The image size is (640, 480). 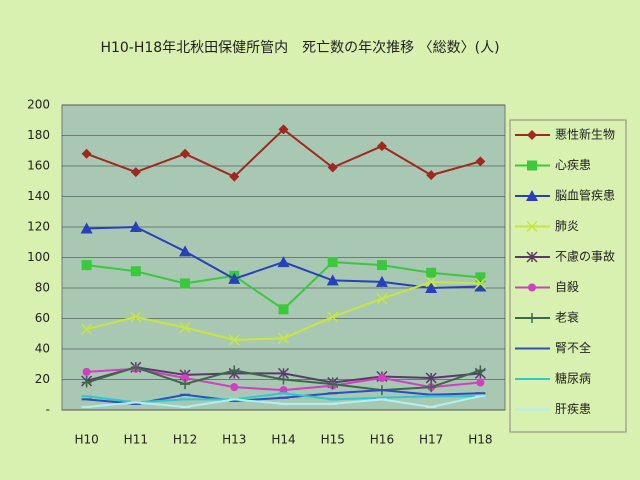 I want to click on y-tick-label: -, so click(x=48, y=410).